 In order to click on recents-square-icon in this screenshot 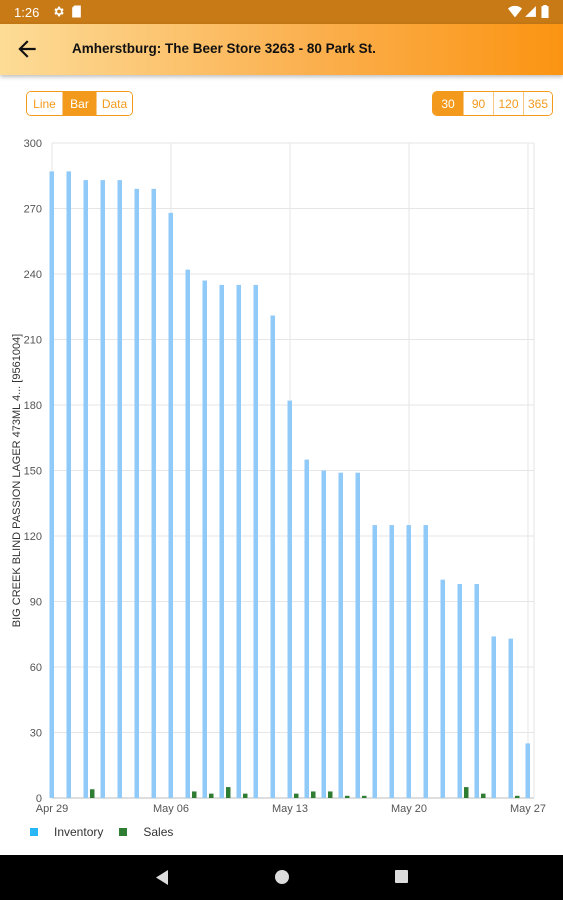, I will do `click(401, 876)`.